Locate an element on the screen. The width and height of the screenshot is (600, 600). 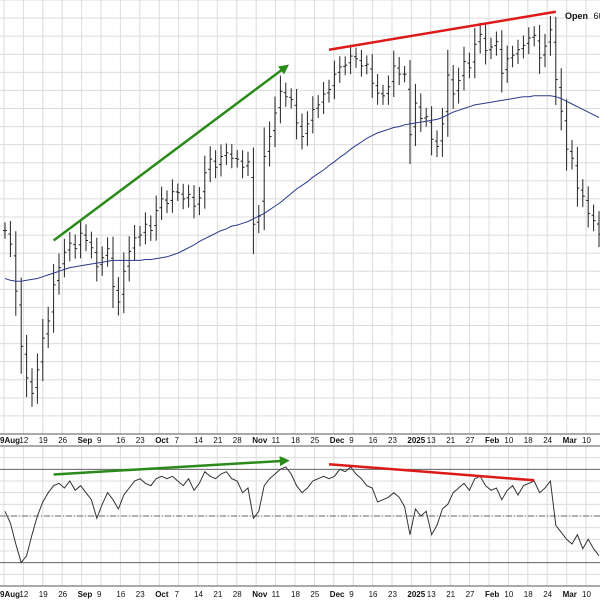
open-value: 60 is located at coordinates (597, 16).